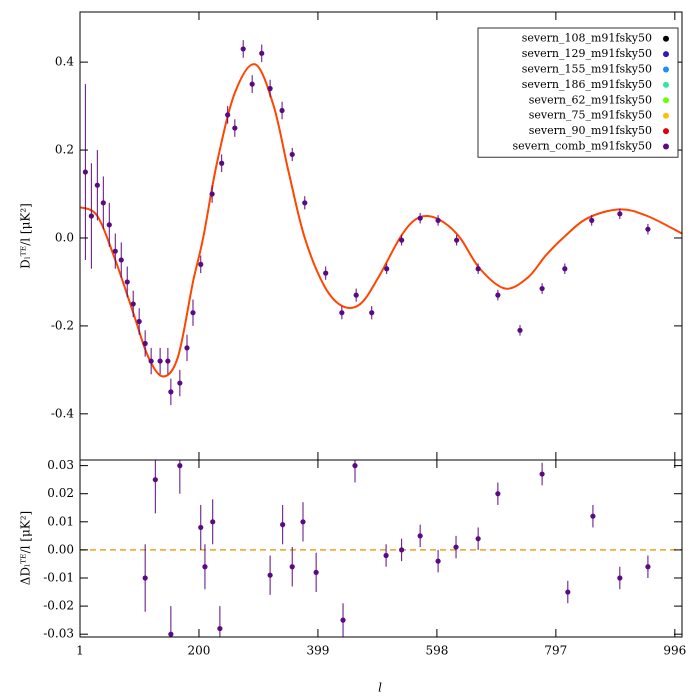 The image size is (700, 700). I want to click on y-tick-label: -0.4, so click(63, 413).